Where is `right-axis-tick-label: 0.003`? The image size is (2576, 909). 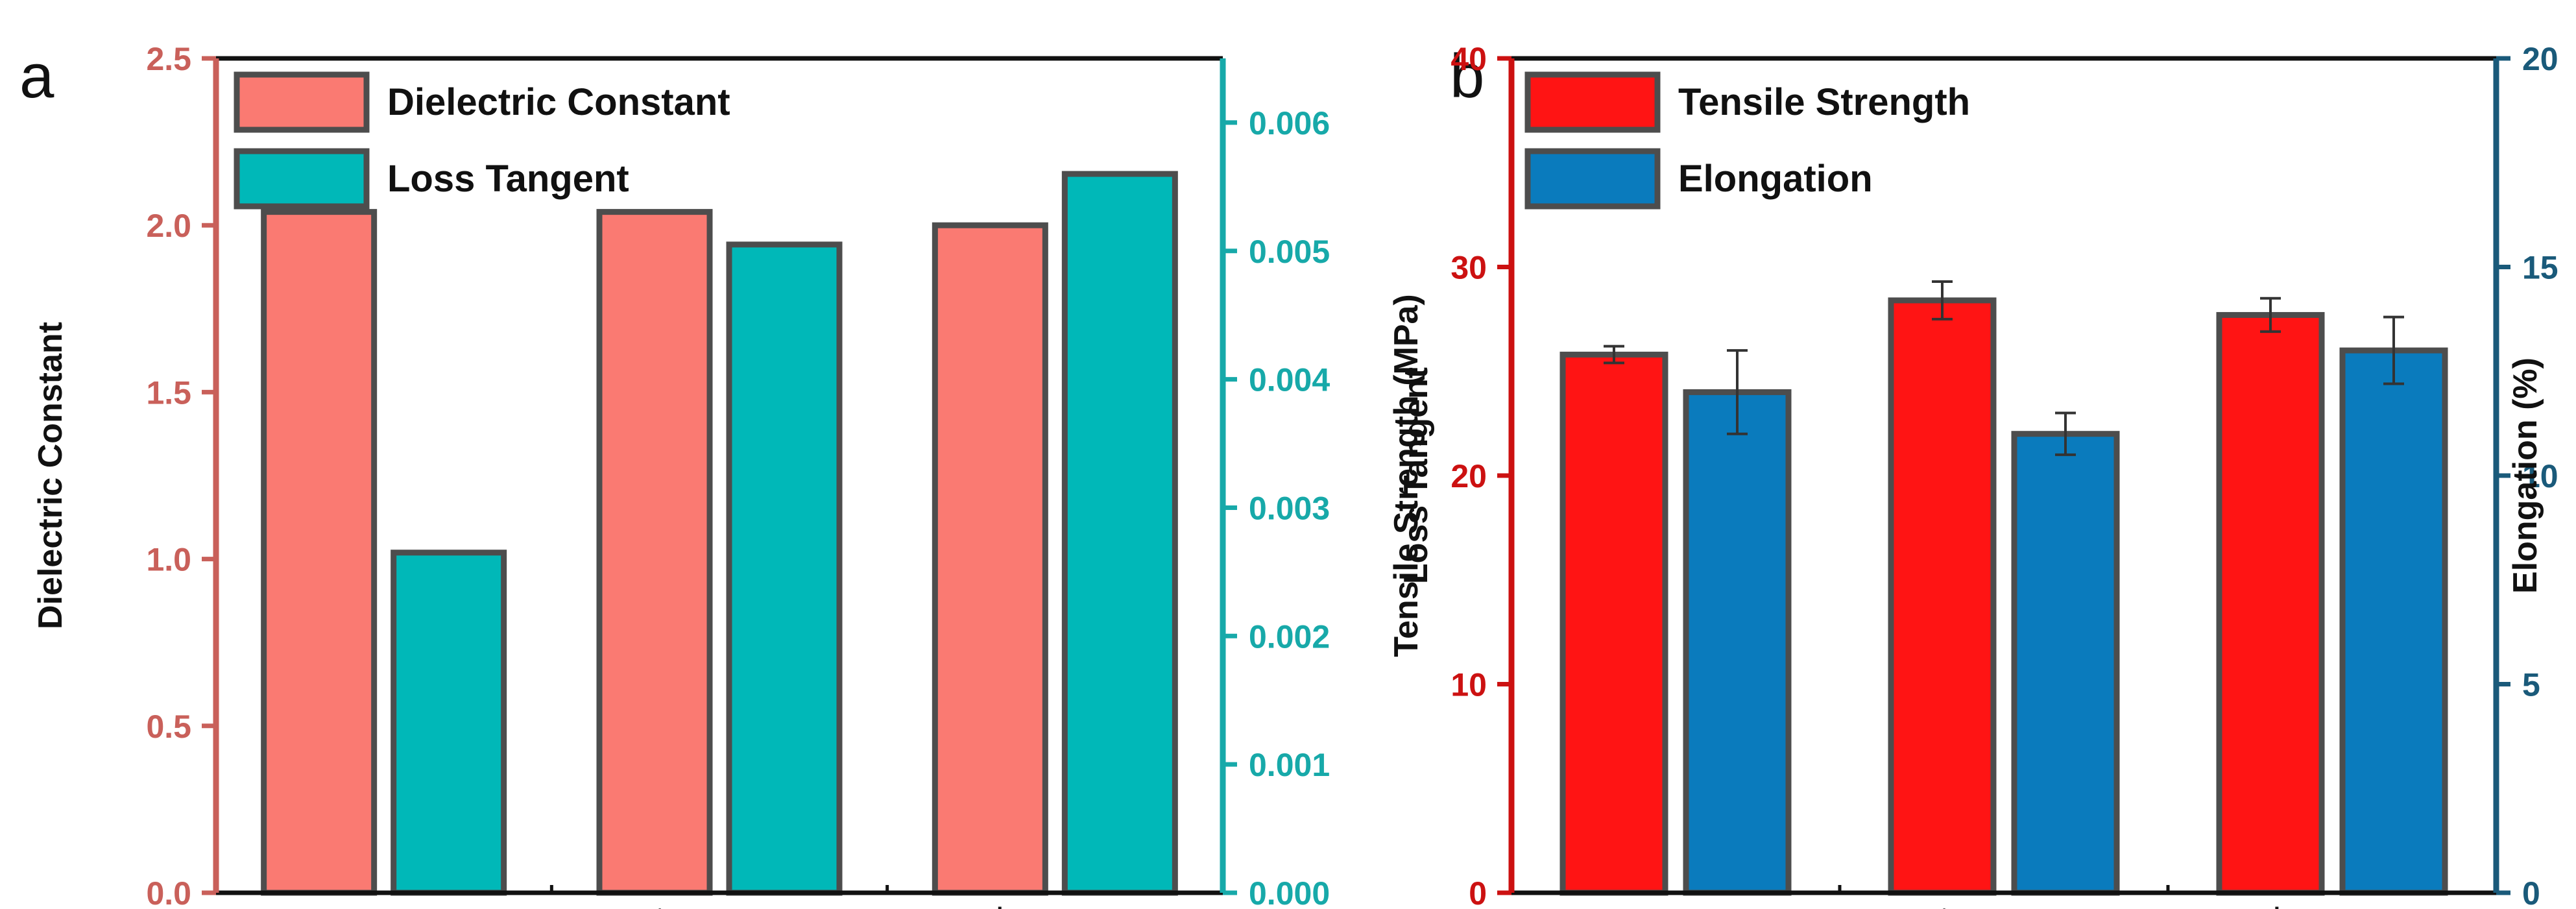
right-axis-tick-label: 0.003 is located at coordinates (1289, 508).